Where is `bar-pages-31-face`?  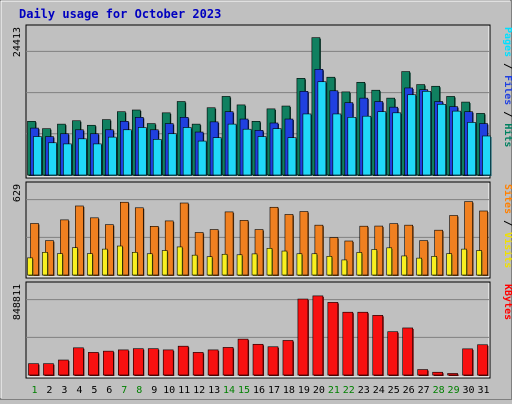 bar-pages-31-face is located at coordinates (486, 155).